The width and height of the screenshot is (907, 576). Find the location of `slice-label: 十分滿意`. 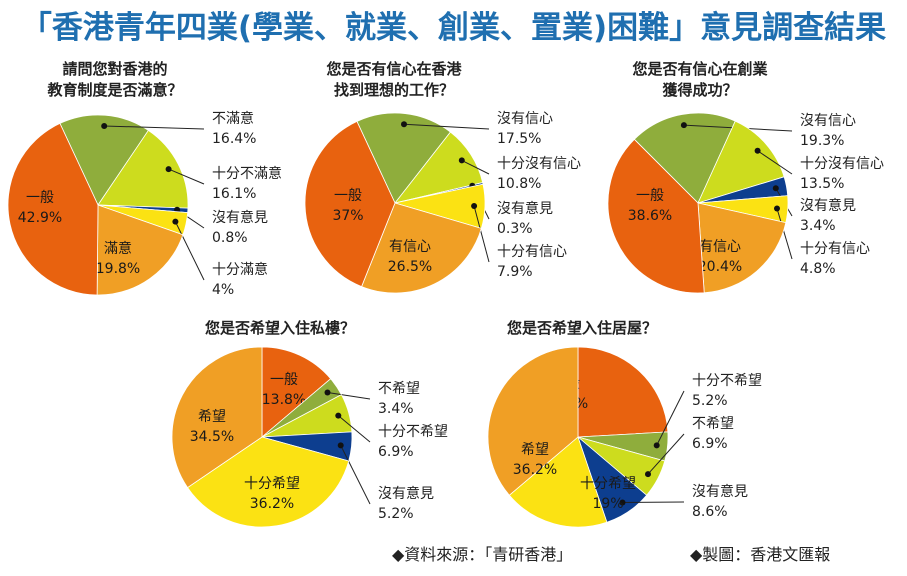

slice-label: 十分滿意 is located at coordinates (240, 269).